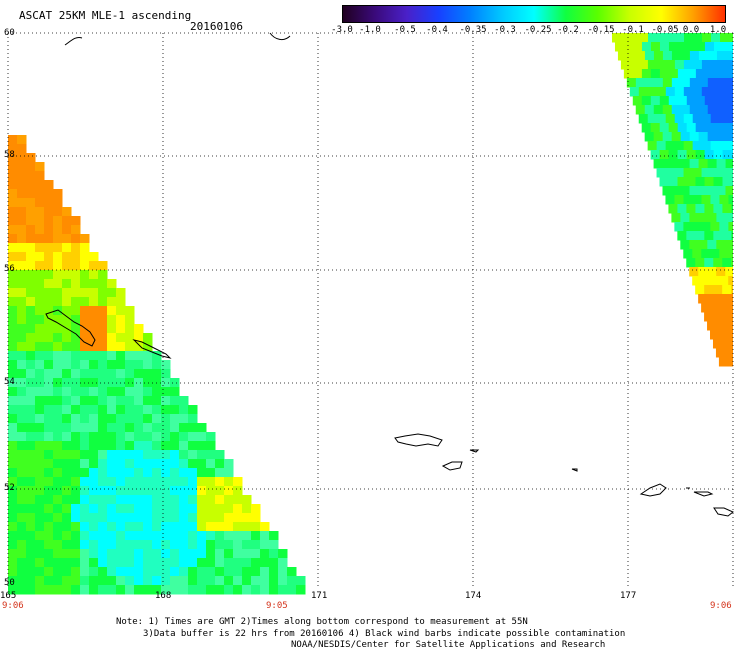 This screenshot has height=651, width=740. Describe the element at coordinates (721, 606) in the screenshot. I see `time-label: 9:06` at that location.